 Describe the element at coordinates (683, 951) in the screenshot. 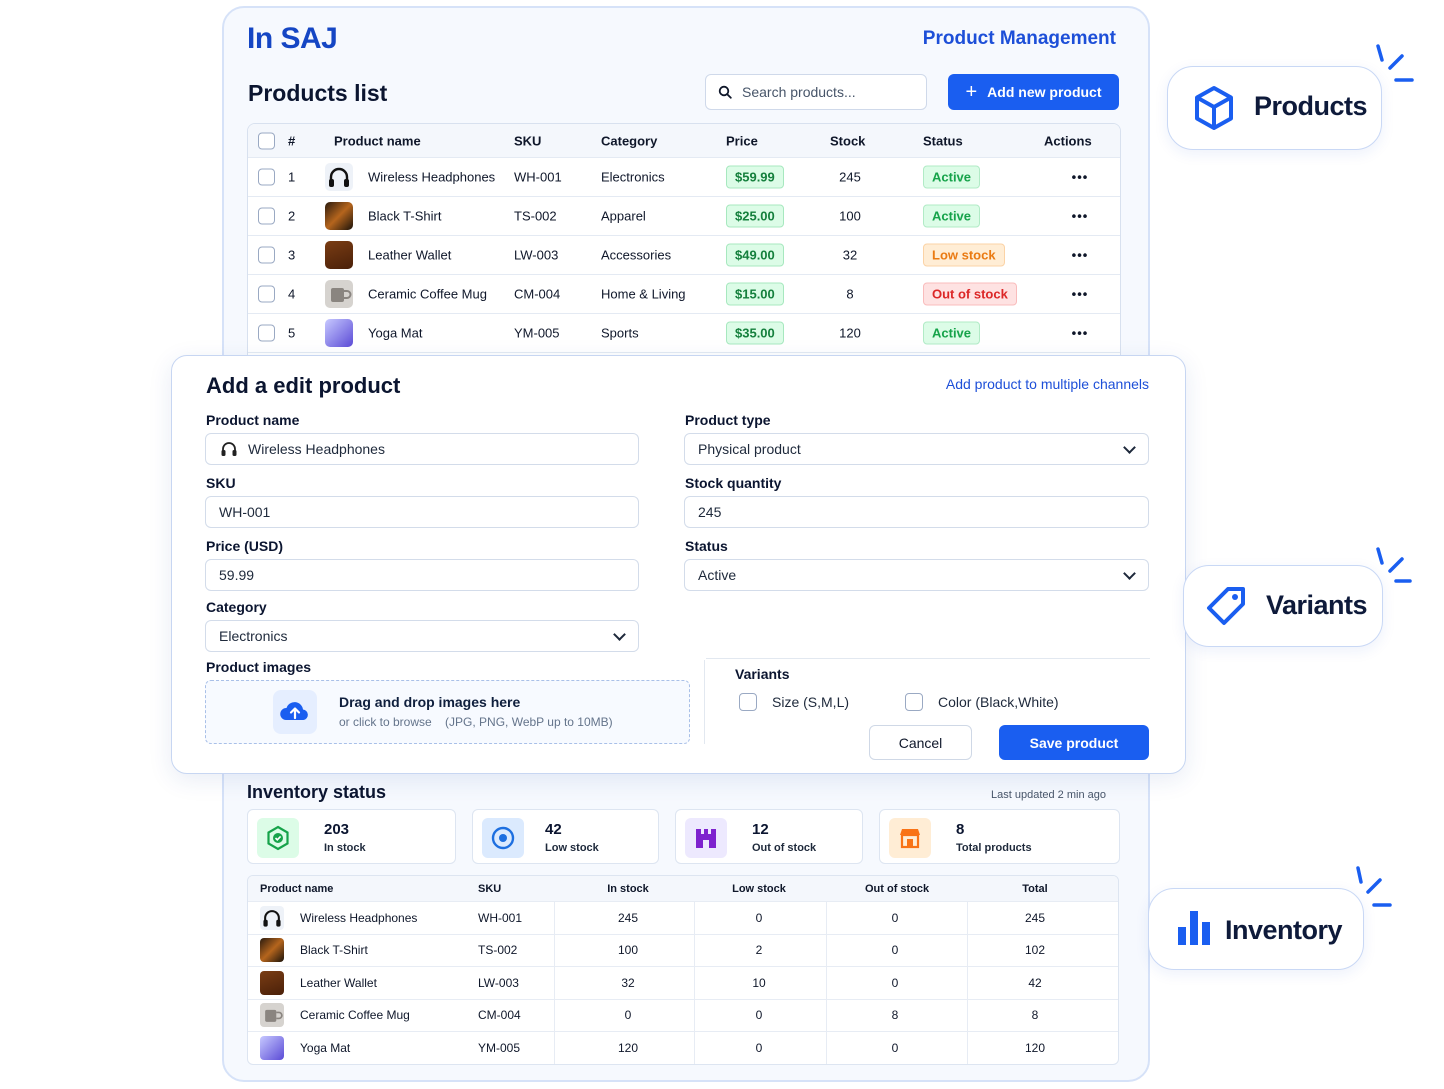

I see `table-row: Black T-Shirt TS-002 100 2 0 102` at that location.